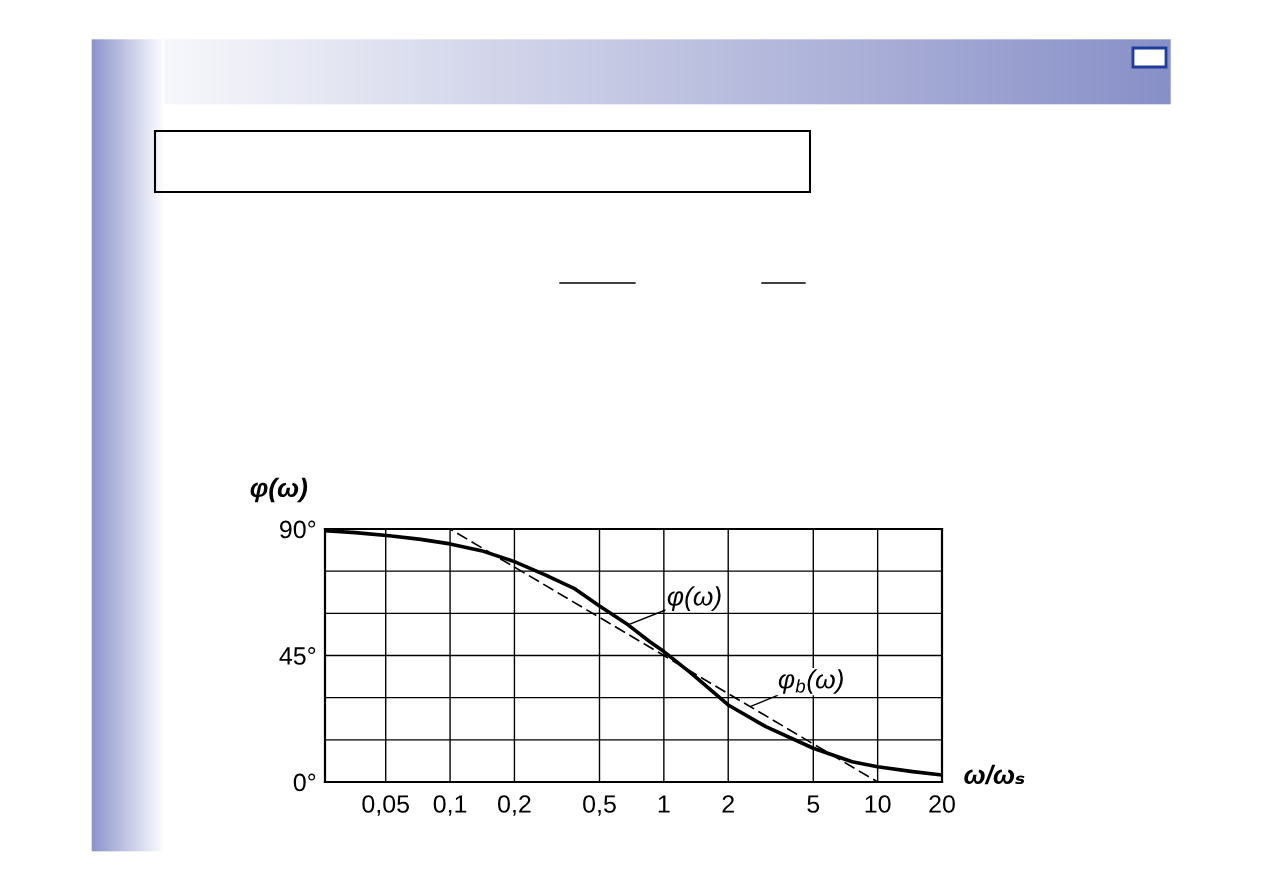 The width and height of the screenshot is (1263, 893). What do you see at coordinates (728, 804) in the screenshot?
I see `x-tick-label: 2` at bounding box center [728, 804].